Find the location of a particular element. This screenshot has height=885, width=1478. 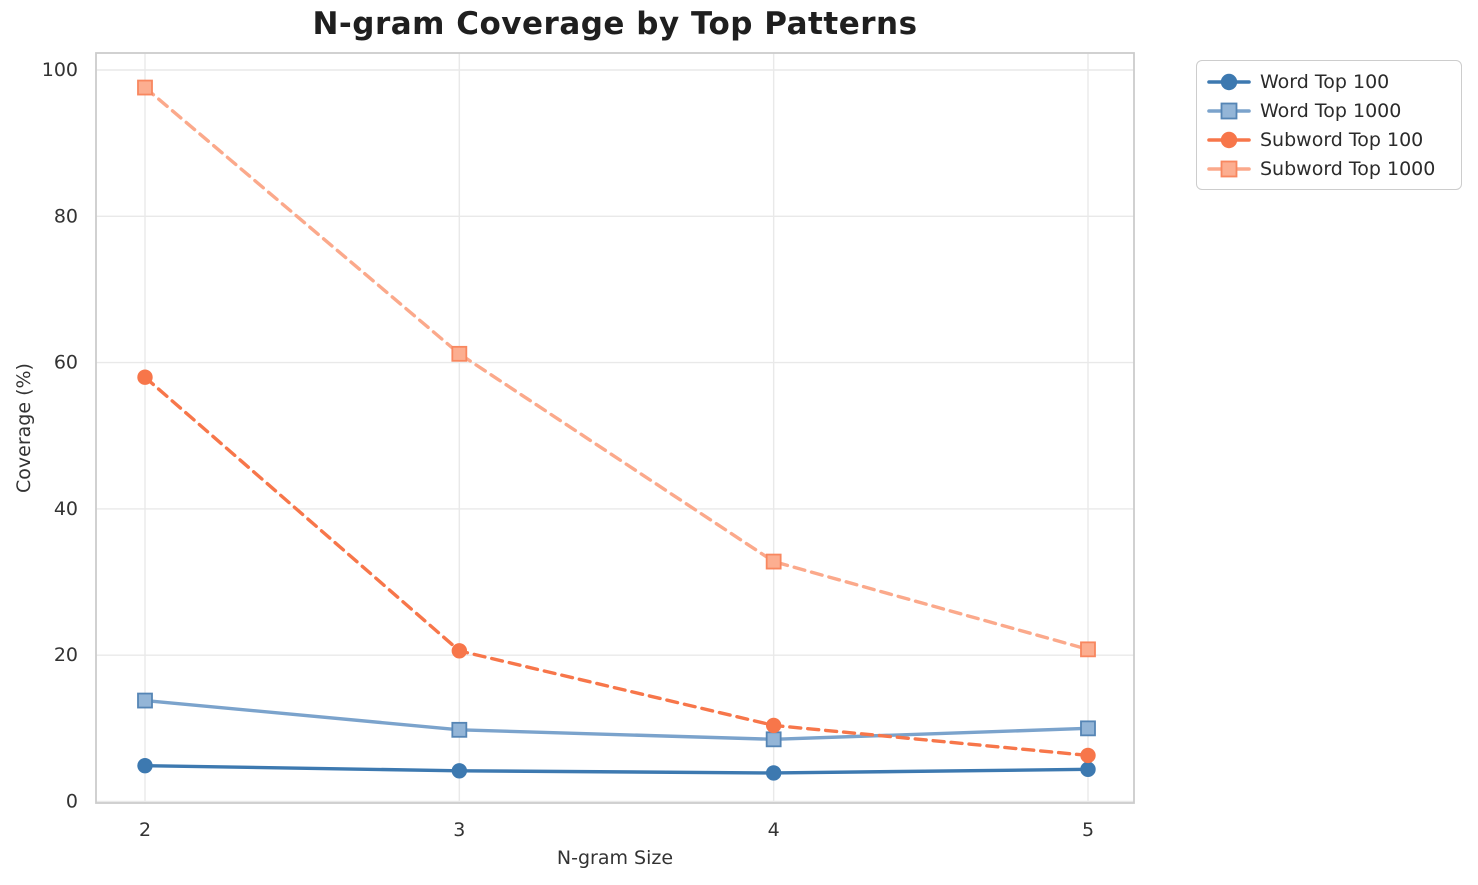

y-tick-label-80: 80 is located at coordinates (66, 216).